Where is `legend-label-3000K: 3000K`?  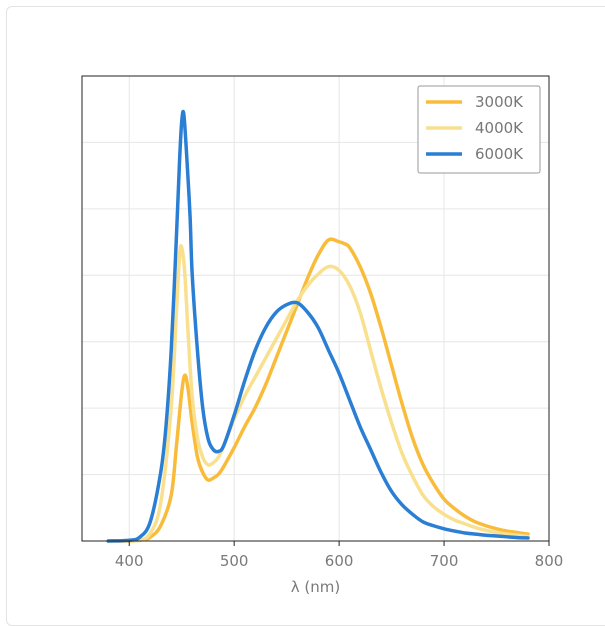
legend-label-3000K: 3000K is located at coordinates (499, 102).